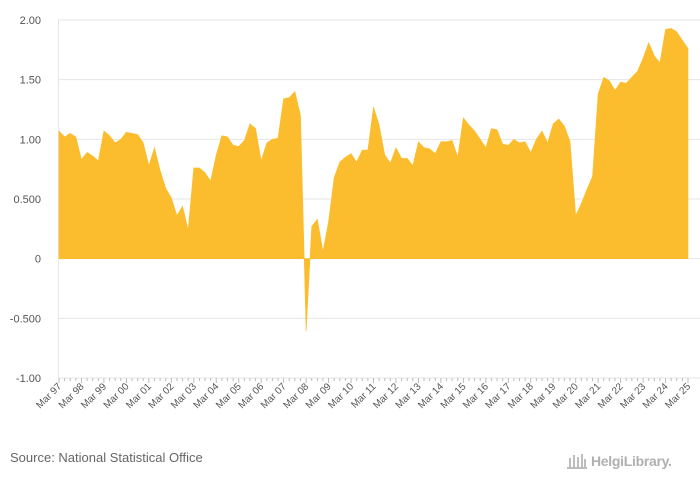  I want to click on library-columns-icon, so click(577, 461).